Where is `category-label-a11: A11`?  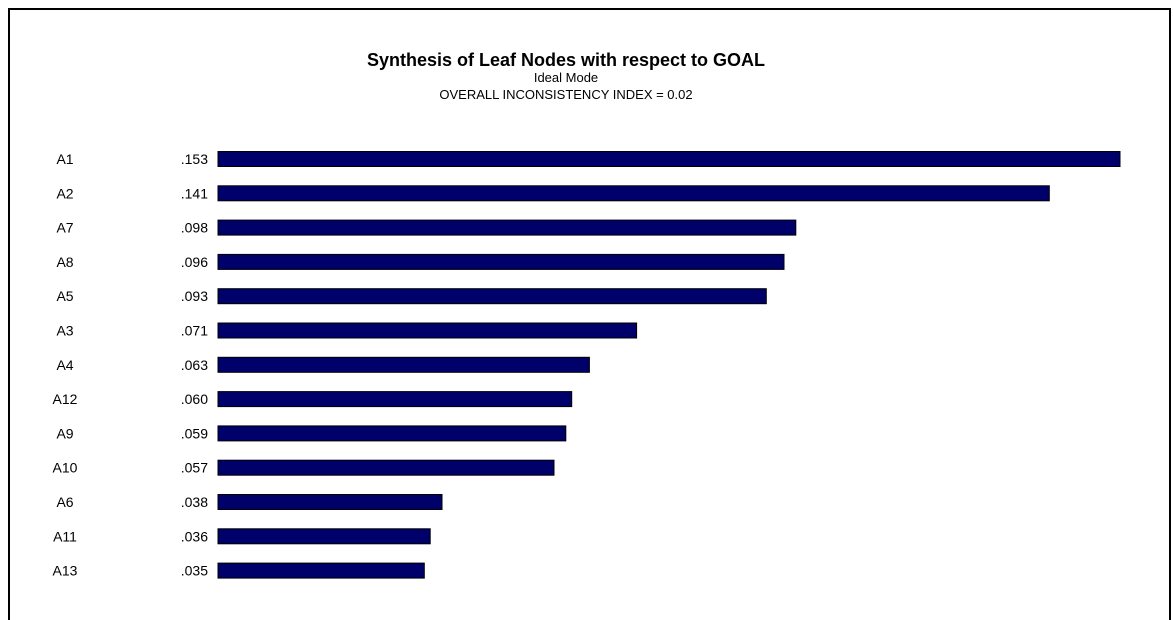 category-label-a11: A11 is located at coordinates (65, 536).